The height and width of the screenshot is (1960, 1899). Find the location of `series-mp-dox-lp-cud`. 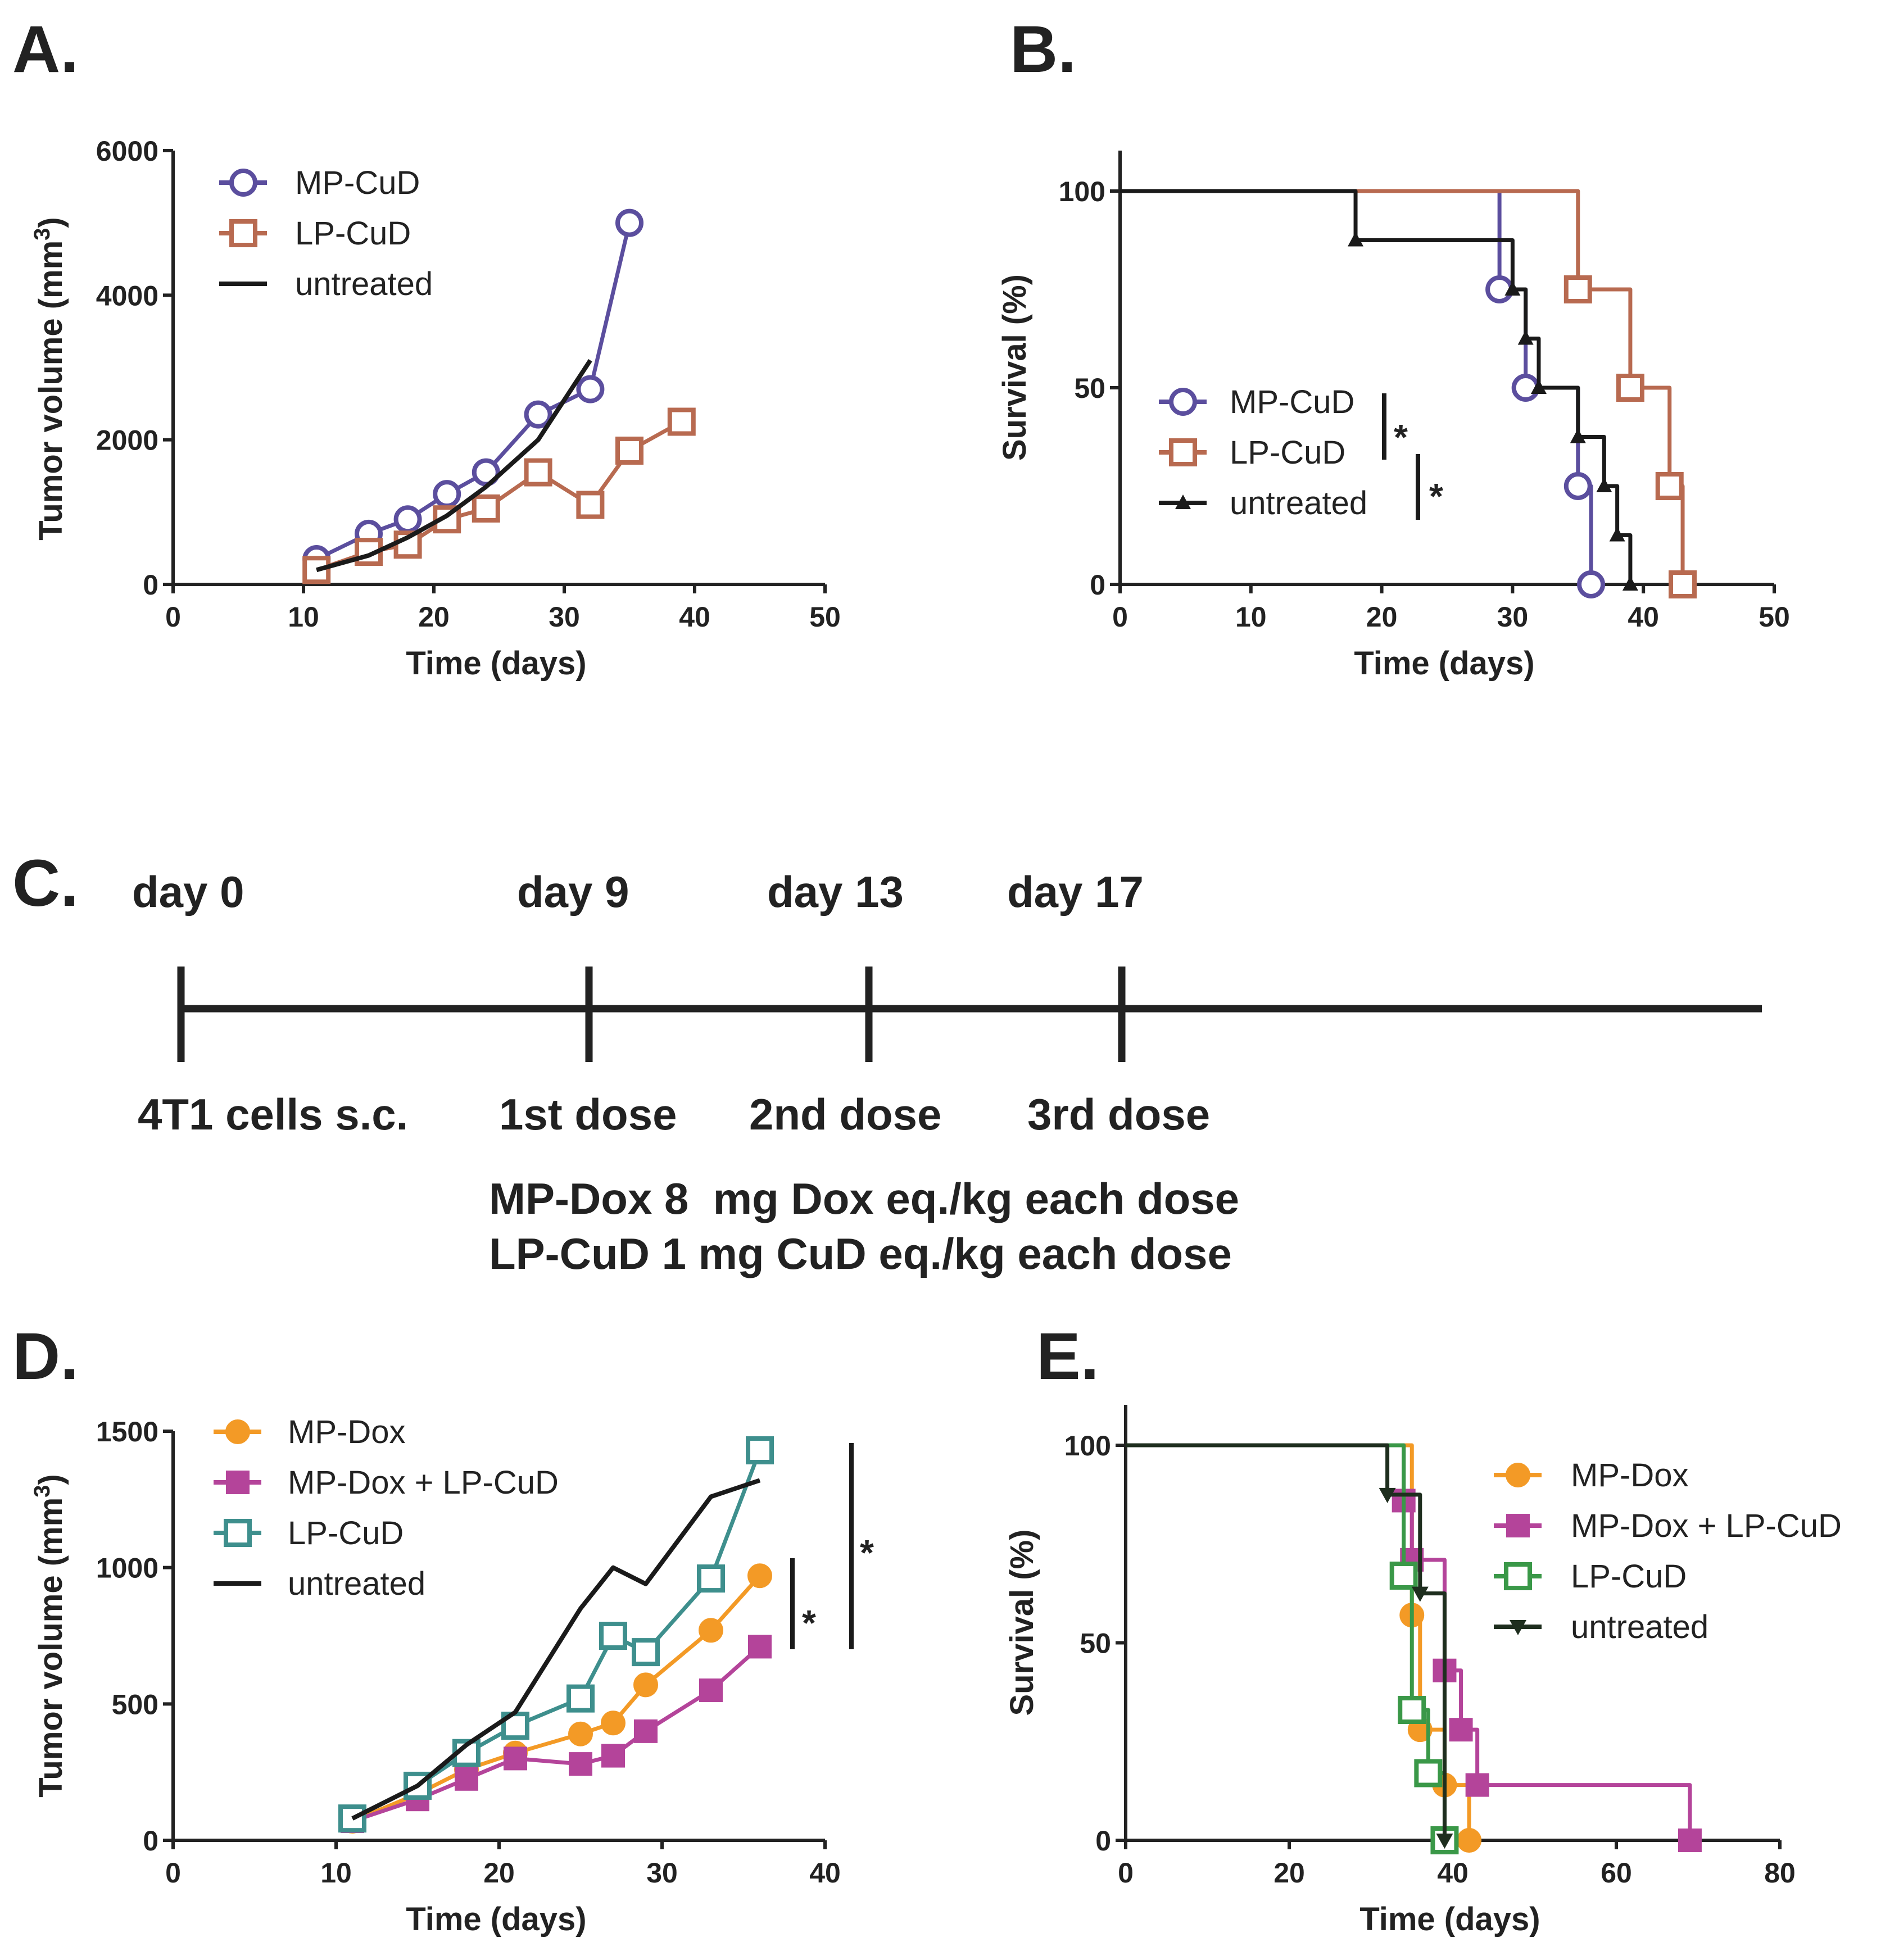

series-mp-dox-lp-cud is located at coordinates (556, 1735).